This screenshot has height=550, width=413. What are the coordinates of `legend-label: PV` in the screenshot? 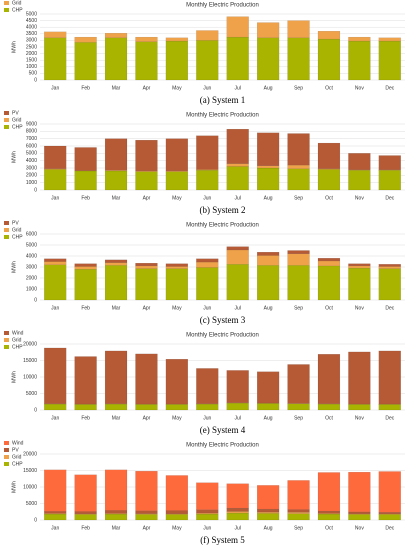 It's located at (15, 223).